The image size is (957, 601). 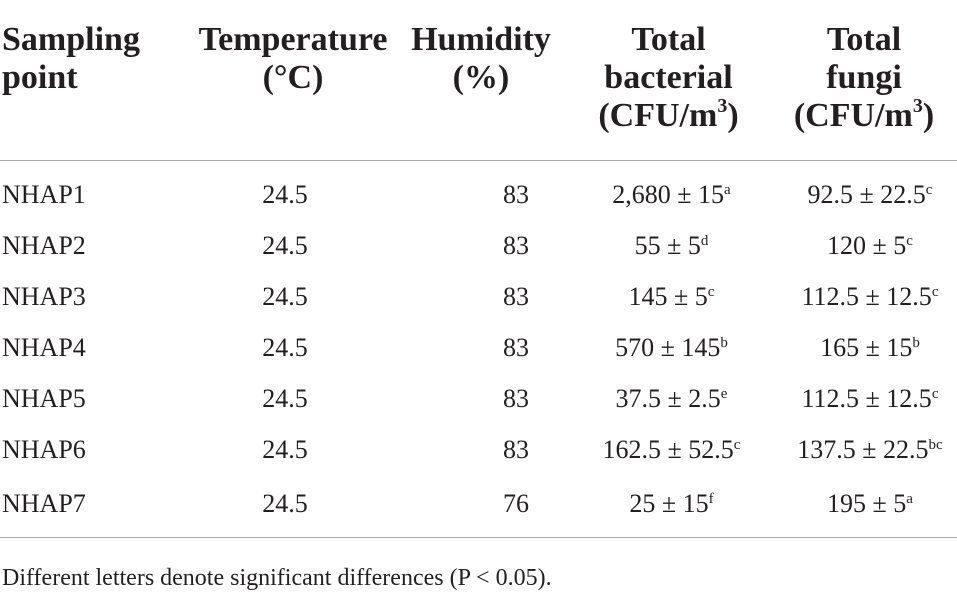 What do you see at coordinates (293, 39) in the screenshot?
I see `header-line: Temperature` at bounding box center [293, 39].